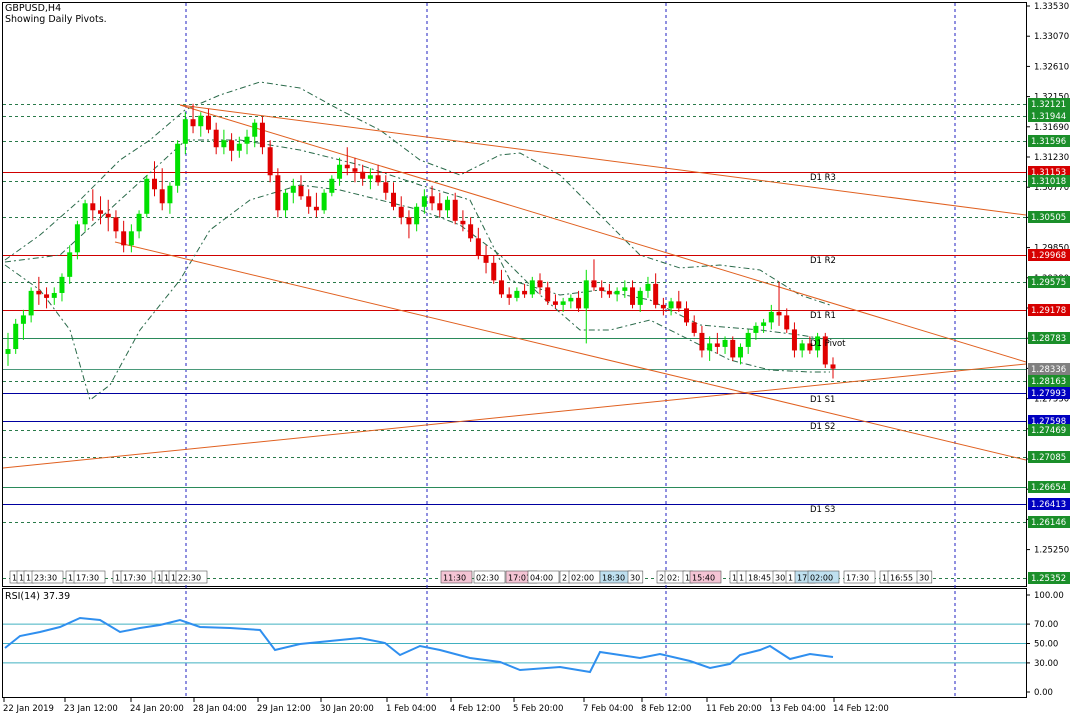 This screenshot has width=1080, height=720. Describe the element at coordinates (828, 344) in the screenshot. I see `pivot-labels: D1 R3 D1 R2 D1 R1 D1 Pivot D1 S1 D1 S2 D1 S3` at that location.